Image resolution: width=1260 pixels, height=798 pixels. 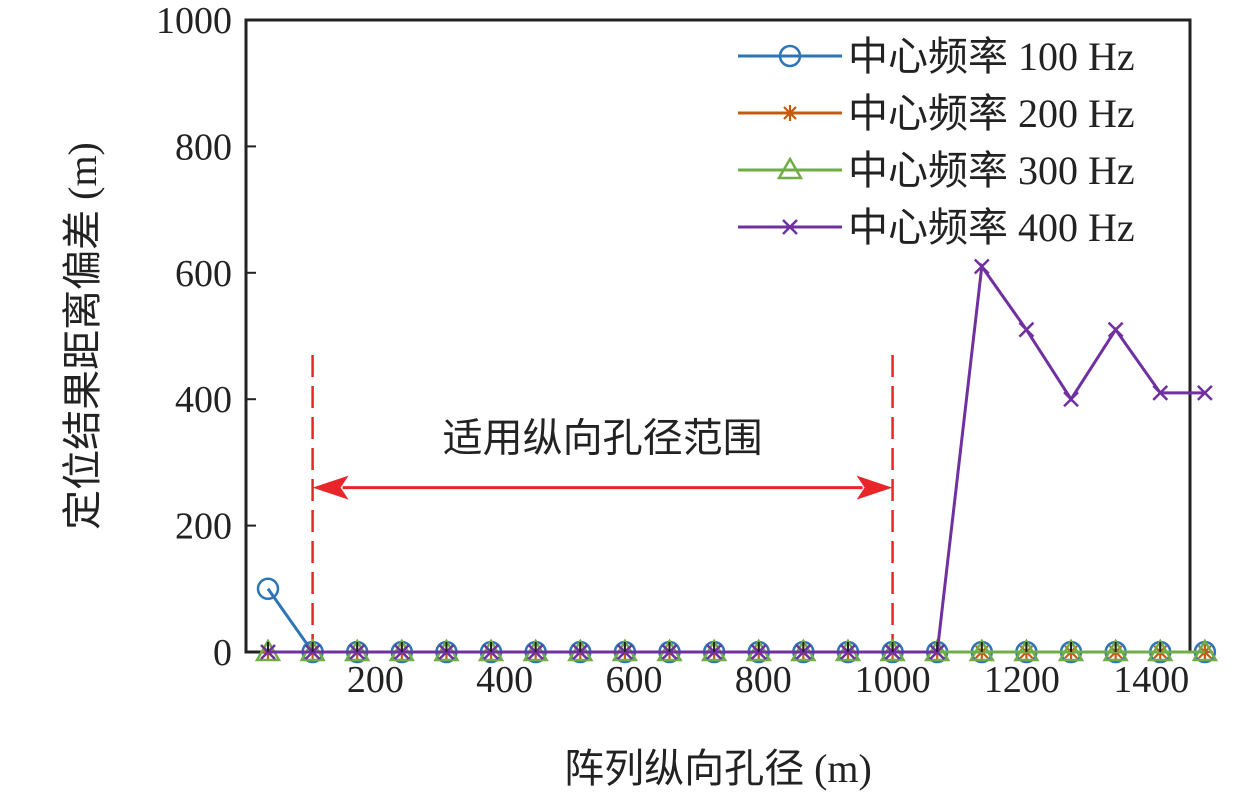 What do you see at coordinates (82, 336) in the screenshot?
I see `y-axis-title: 定位结果距离偏差 (m)` at bounding box center [82, 336].